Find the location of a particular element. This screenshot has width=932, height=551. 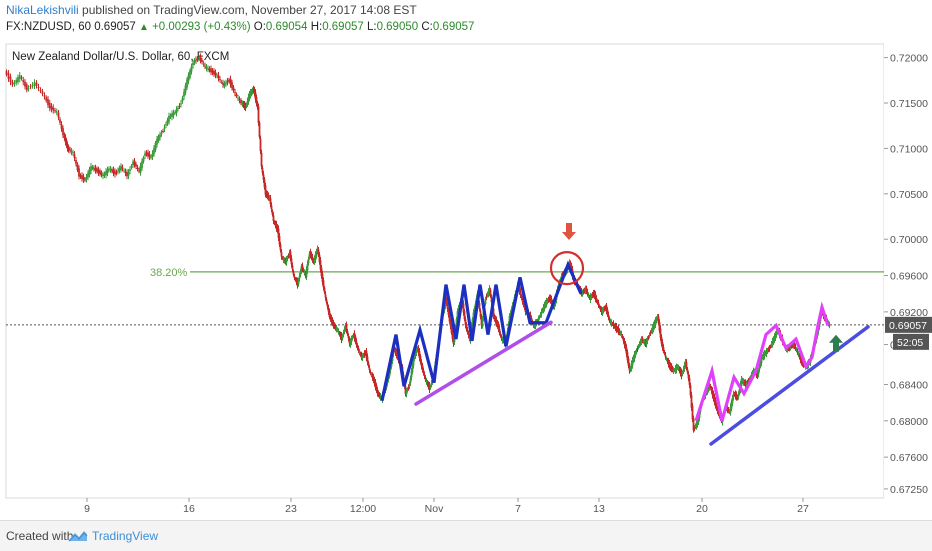

tradingview-brand: TradingView is located at coordinates (125, 536).